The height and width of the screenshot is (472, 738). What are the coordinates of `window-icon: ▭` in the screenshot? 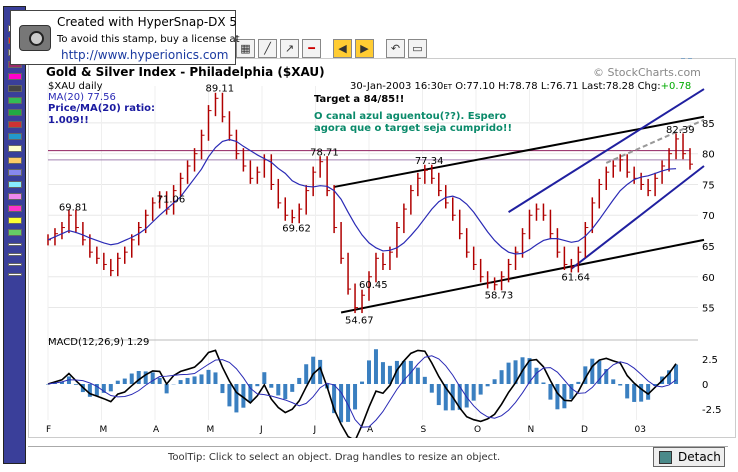 It's located at (417, 48).